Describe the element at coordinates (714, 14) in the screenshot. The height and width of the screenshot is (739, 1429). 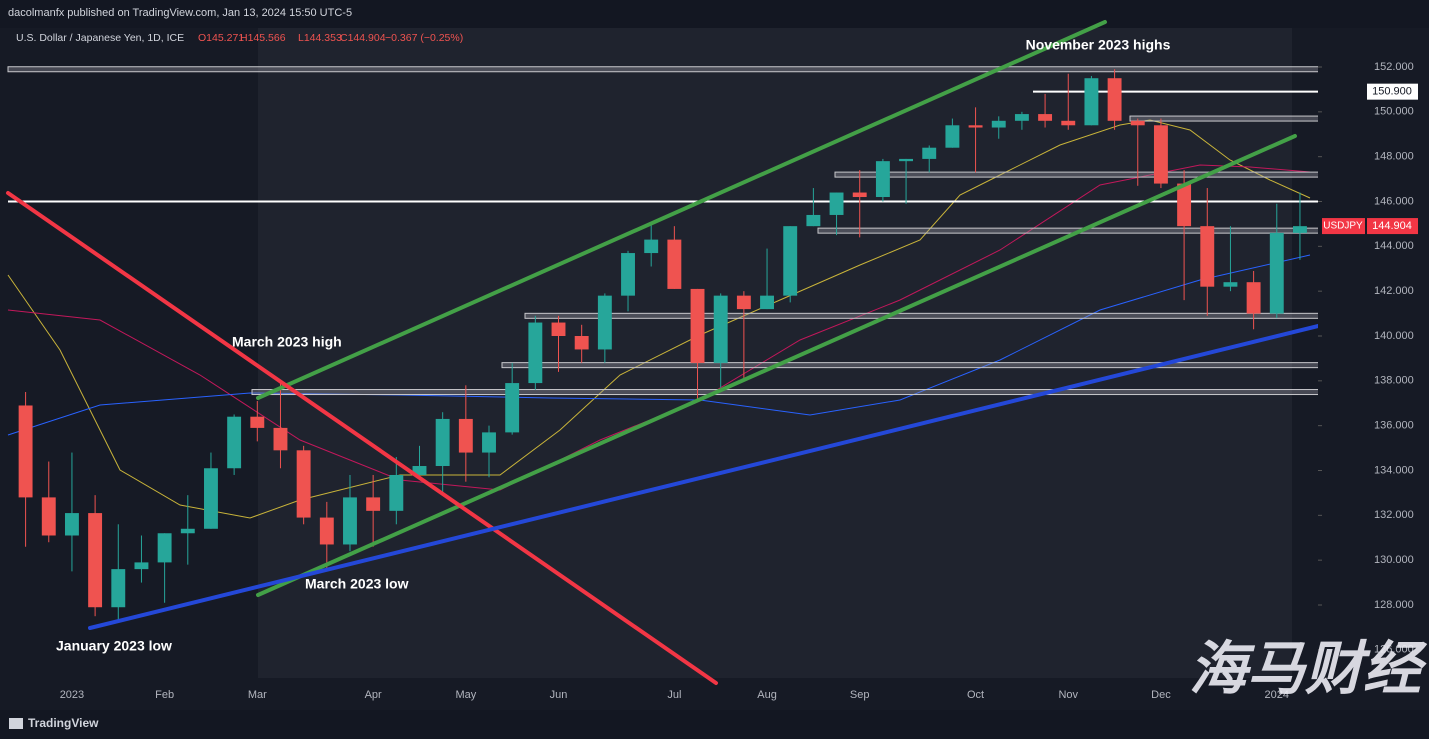
I see `header-bar` at that location.